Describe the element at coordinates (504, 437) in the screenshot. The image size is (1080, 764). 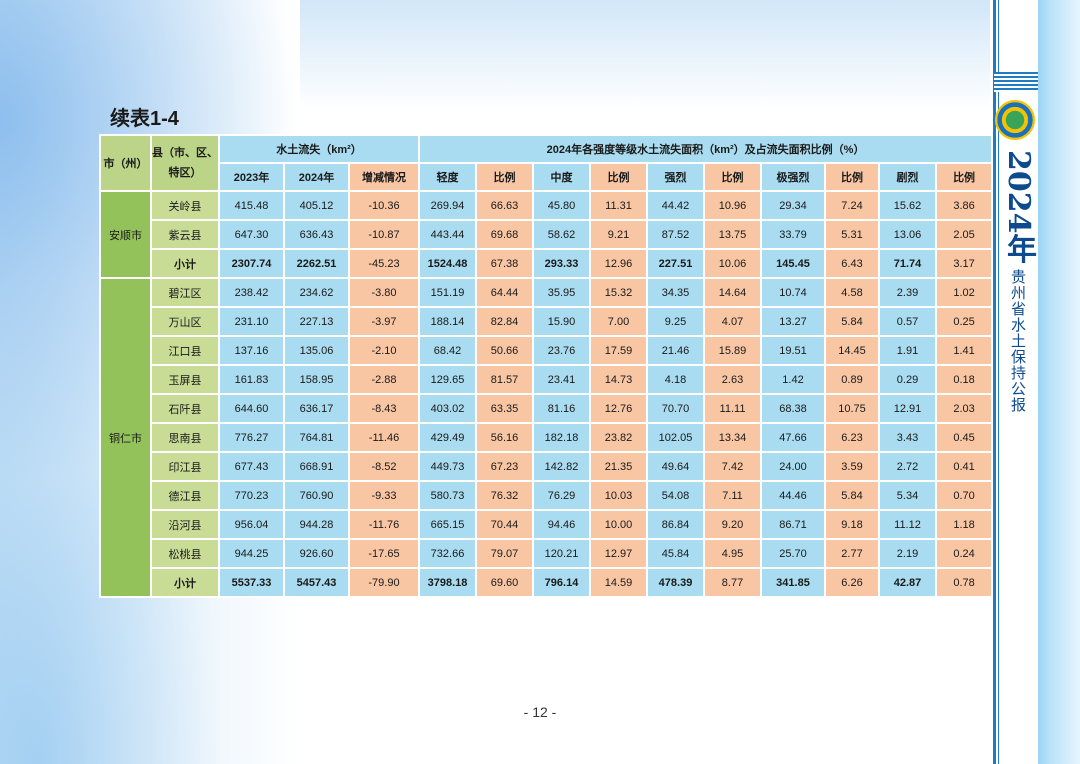
I see `value-cell: 56.16` at that location.